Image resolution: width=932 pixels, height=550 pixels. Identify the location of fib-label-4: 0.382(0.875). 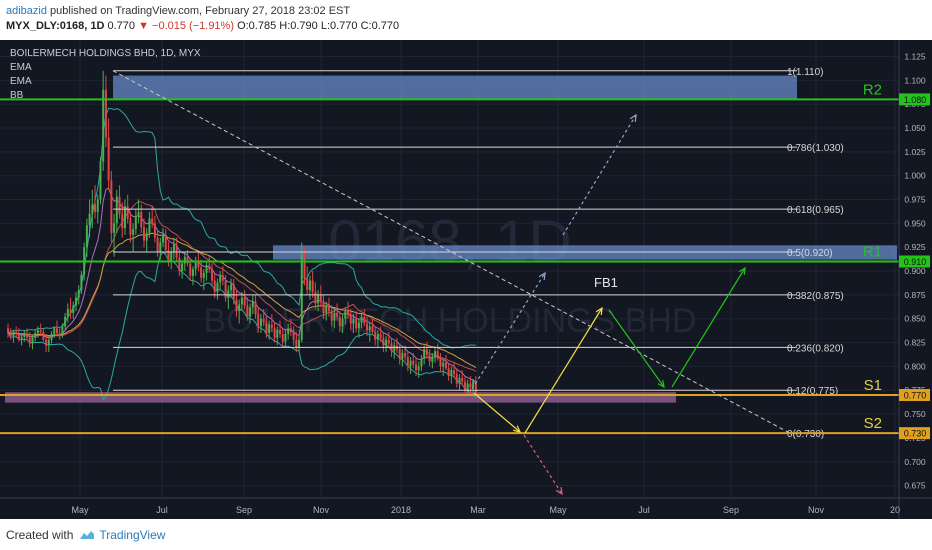
(815, 296).